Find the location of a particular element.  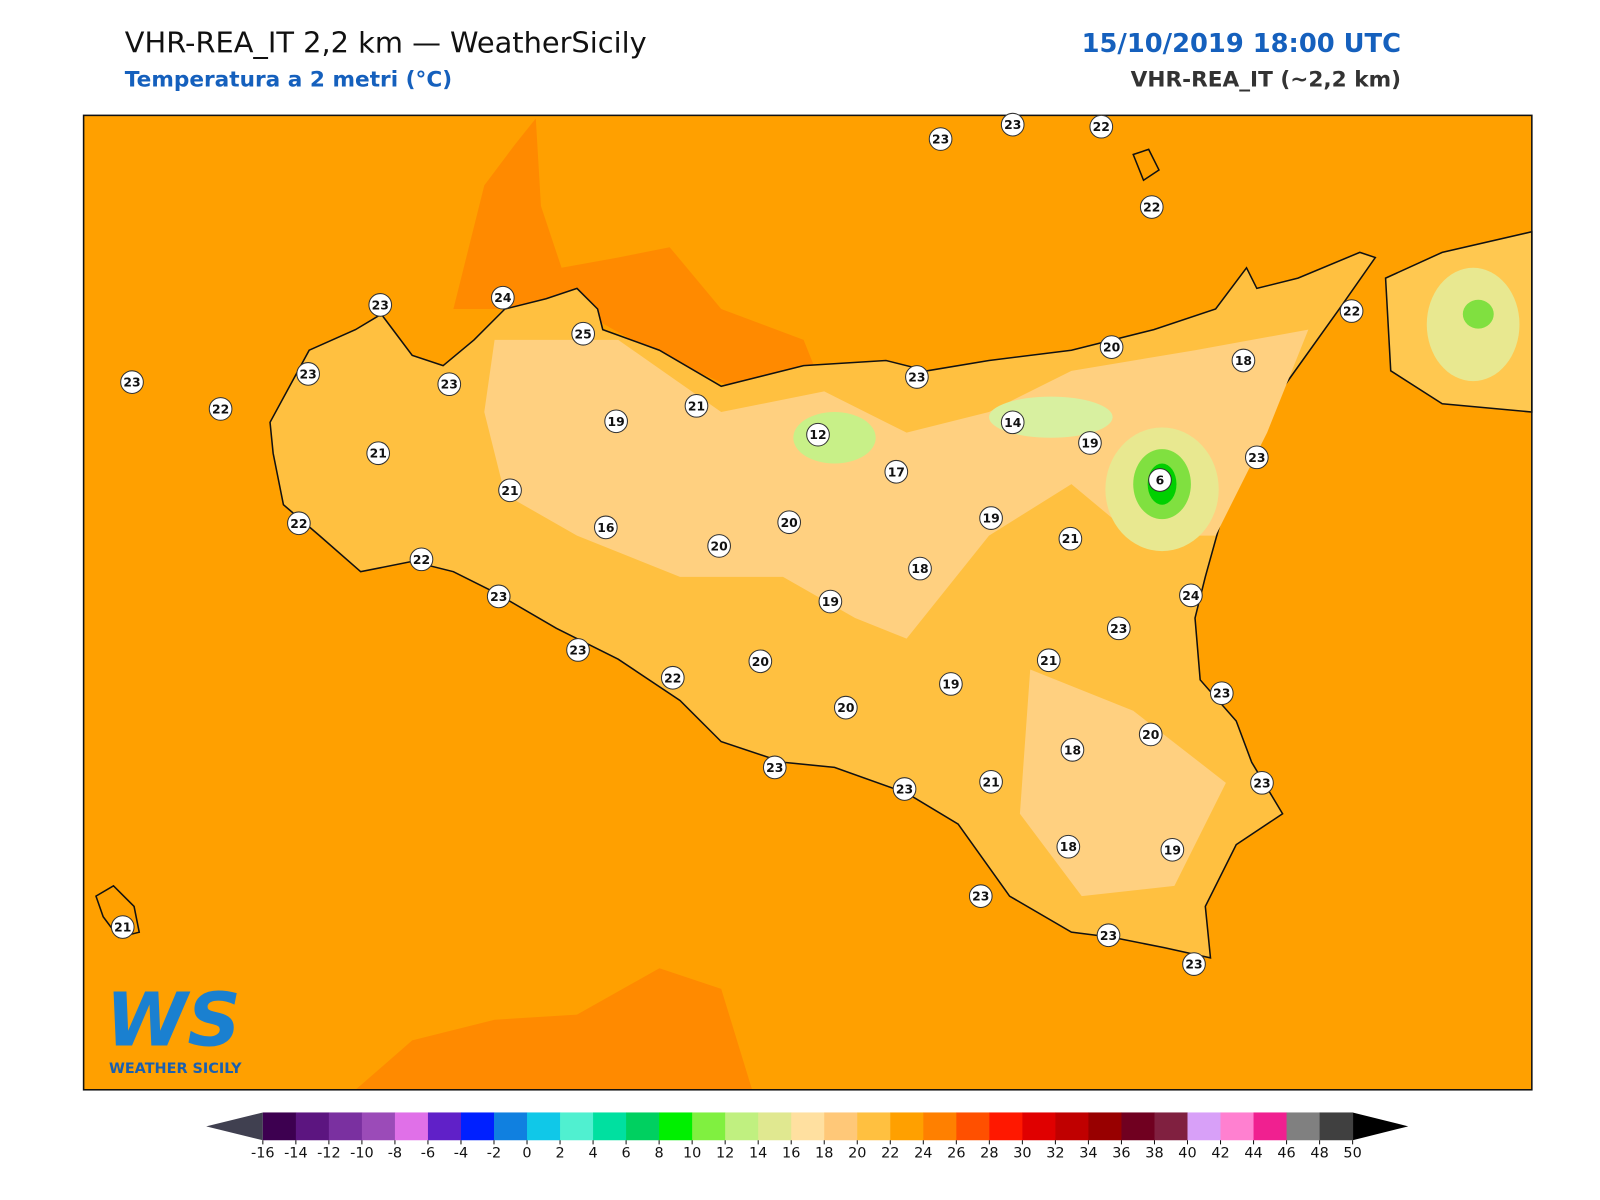

warm-patch is located at coordinates (639, 255).